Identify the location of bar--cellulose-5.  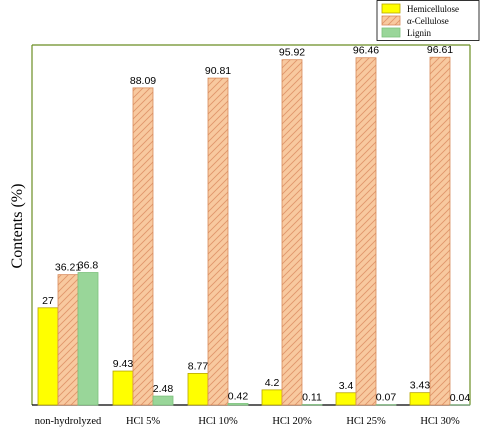
(440, 231).